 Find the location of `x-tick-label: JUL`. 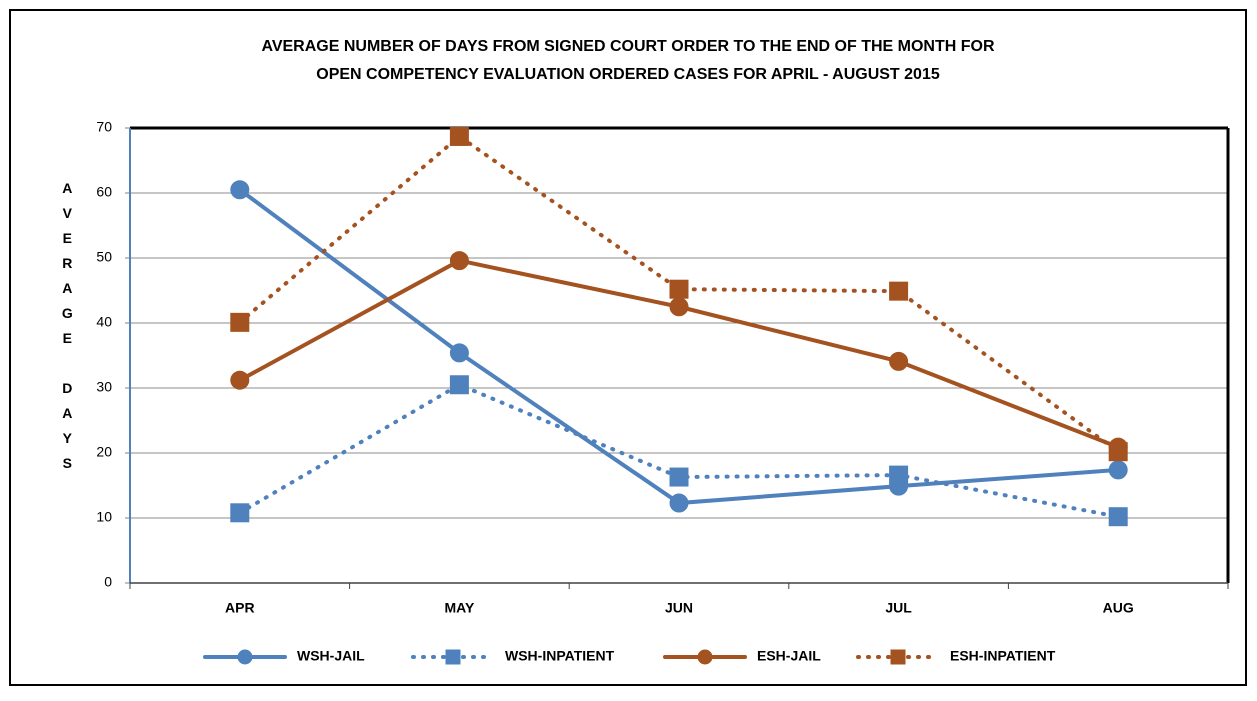

x-tick-label: JUL is located at coordinates (898, 608).